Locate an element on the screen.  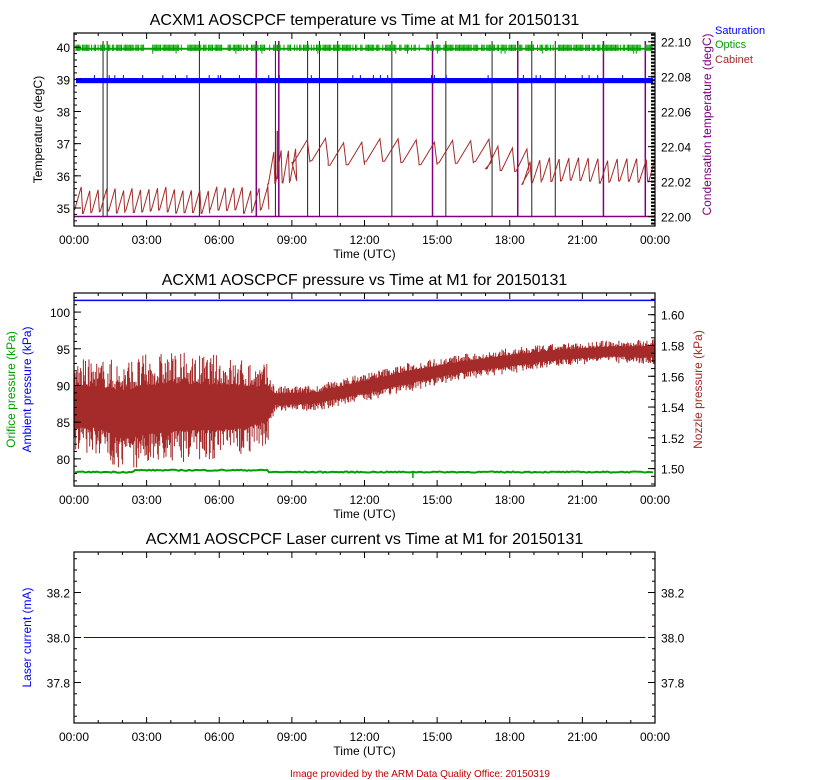
y-tick-label: 38.0 is located at coordinates (59, 639).